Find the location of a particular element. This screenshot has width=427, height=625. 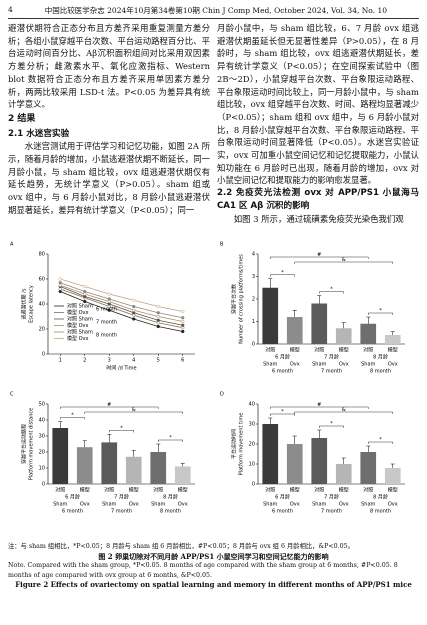

y-label: 穿越平台次数 is located at coordinates (234, 299).